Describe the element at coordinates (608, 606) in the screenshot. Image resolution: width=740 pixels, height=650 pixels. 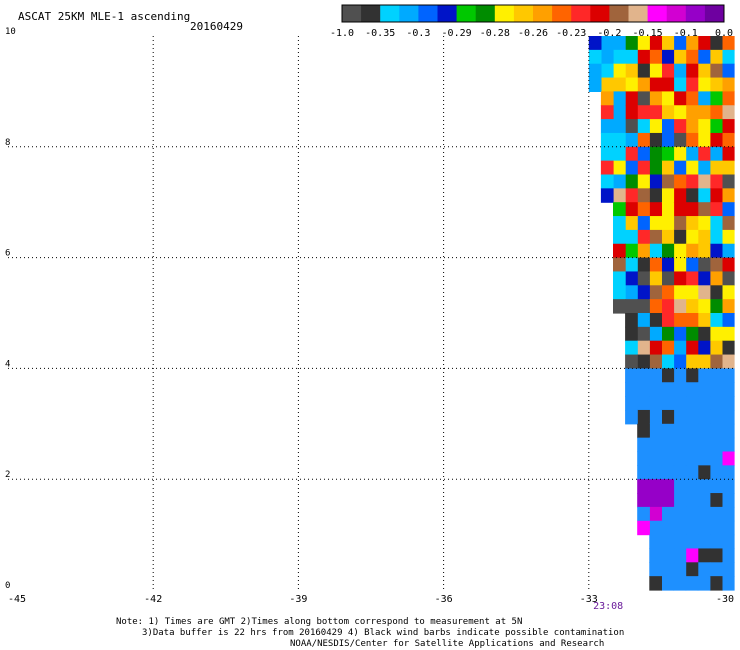
I see `time-annotation: 23:08` at that location.